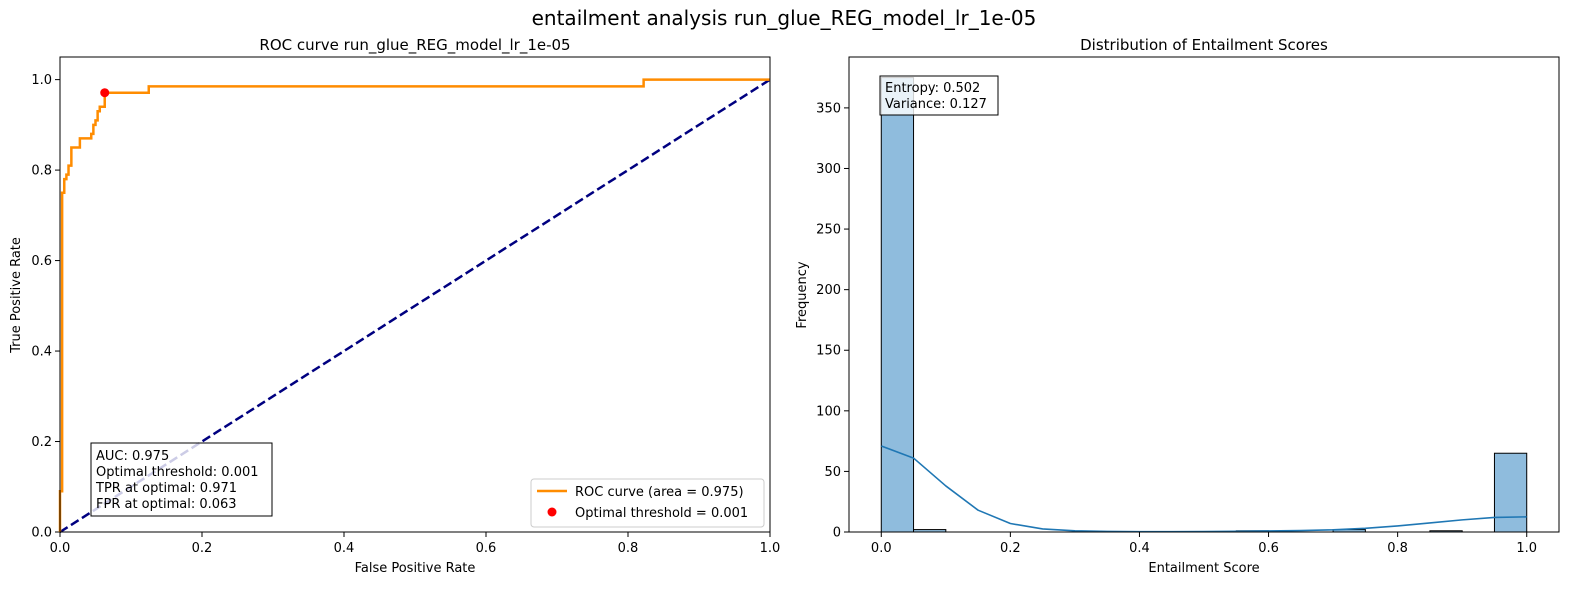 The image size is (1589, 596). Describe the element at coordinates (1139, 548) in the screenshot. I see `histogram-xtick-label: 0.4` at that location.